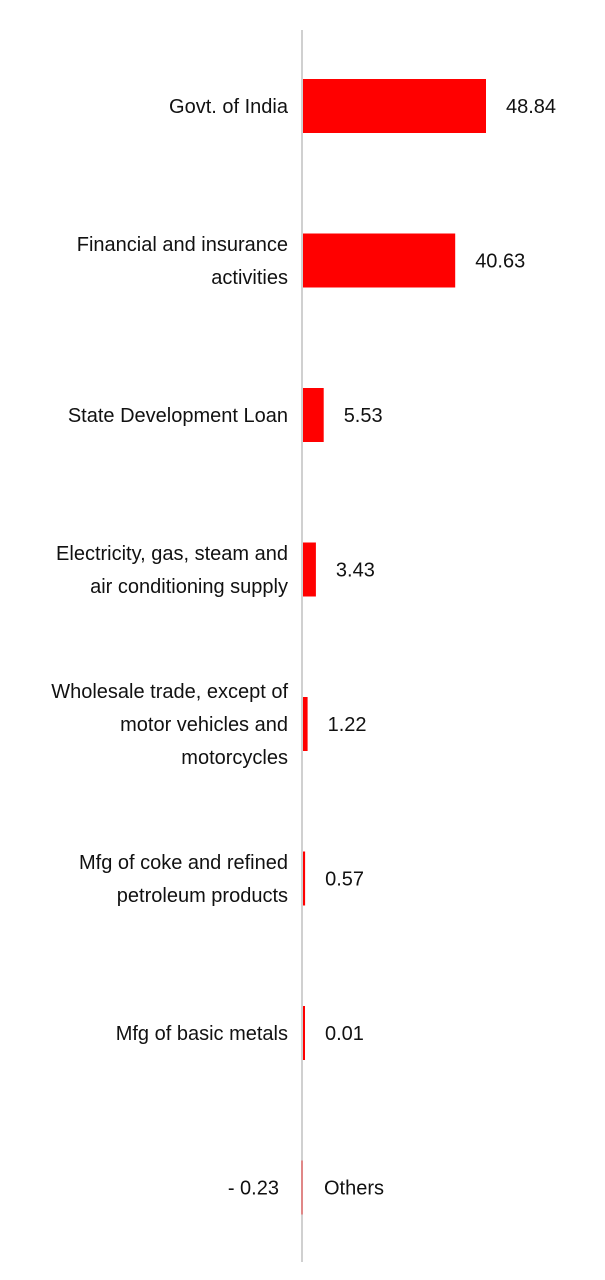 This screenshot has width=605, height=1280. I want to click on value-label-6: 0.01, so click(344, 1034).